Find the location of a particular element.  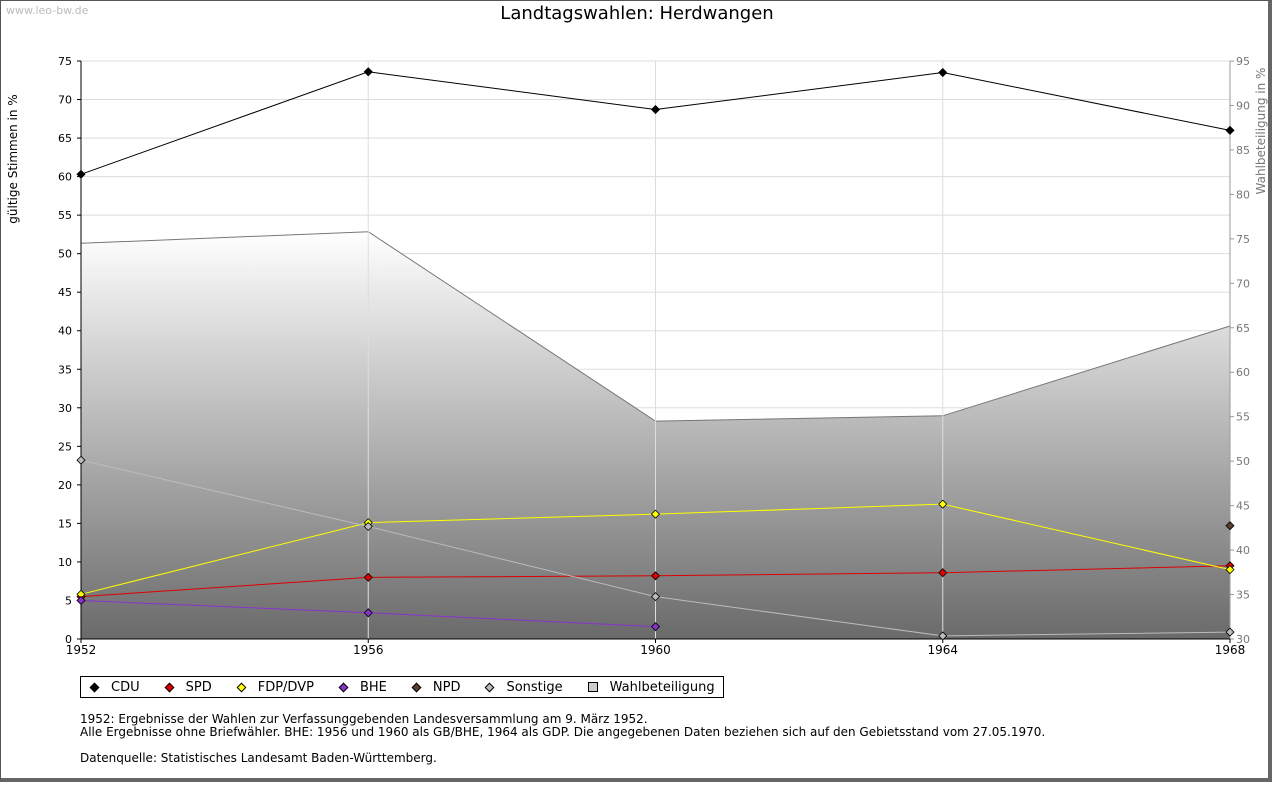

legend-label: CDU is located at coordinates (125, 687).